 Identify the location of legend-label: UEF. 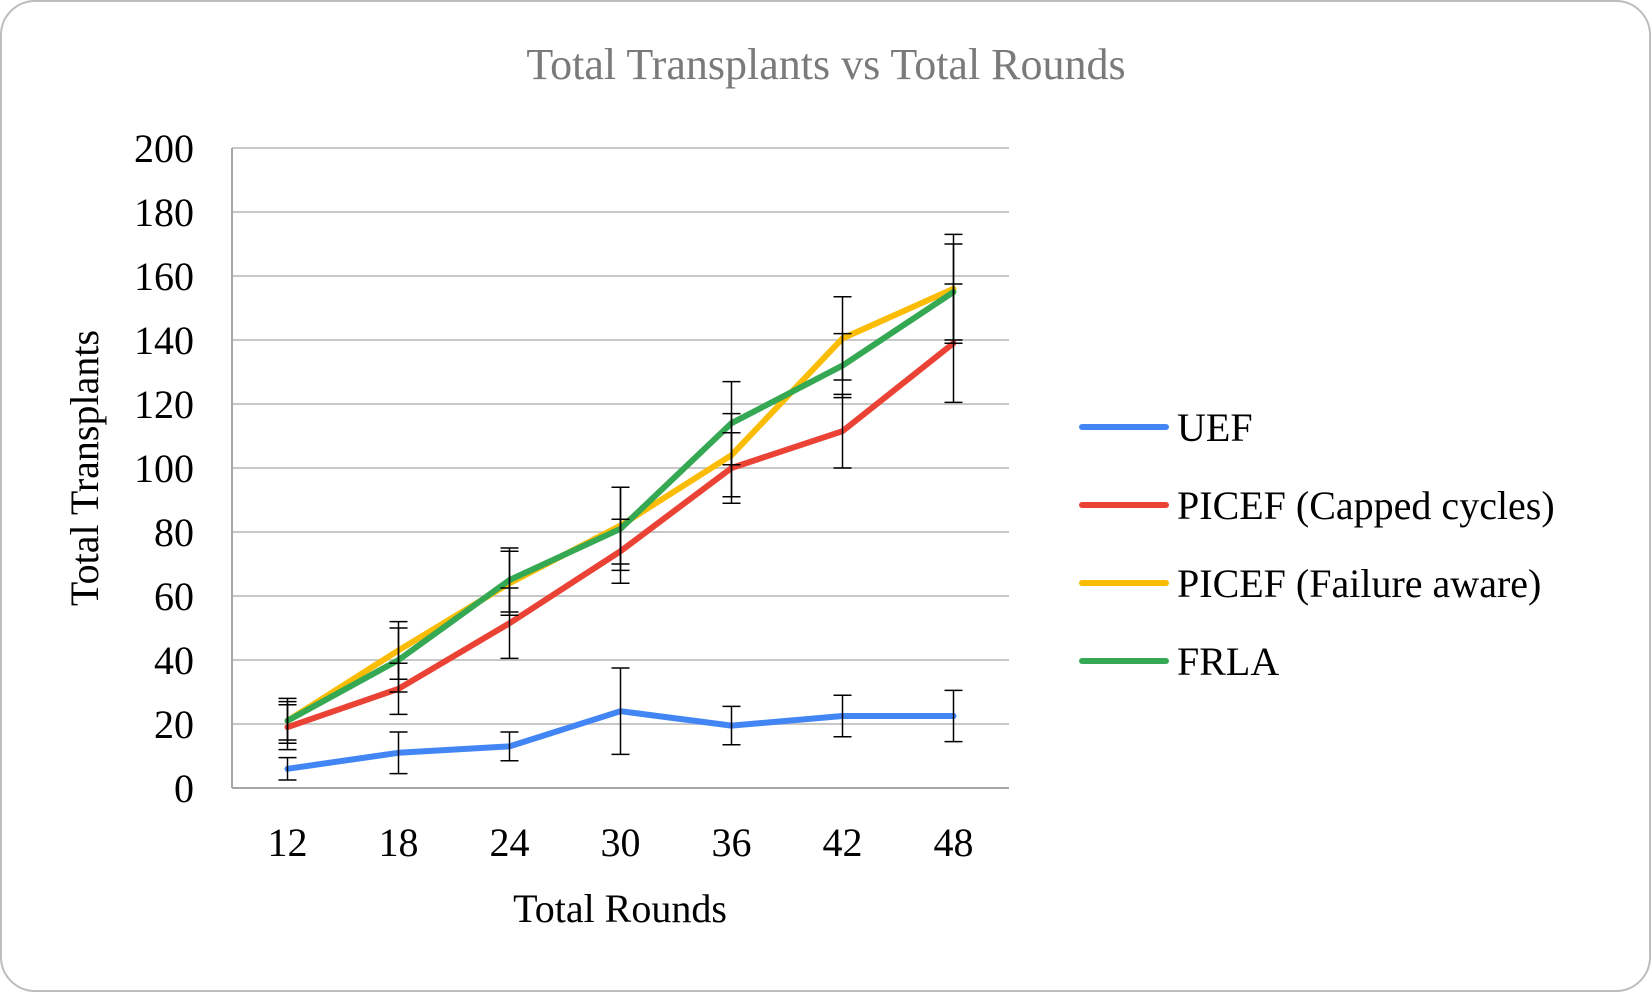
(1215, 427).